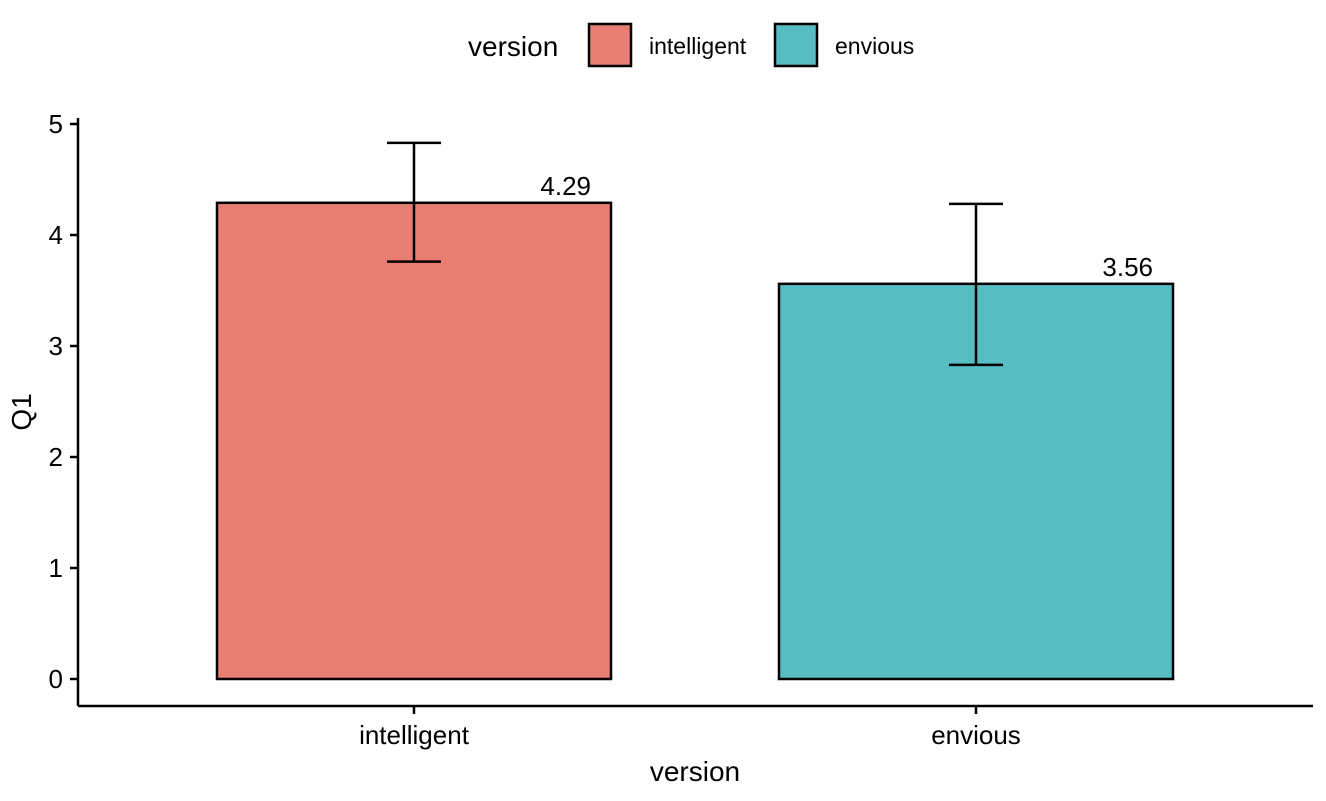  What do you see at coordinates (698, 46) in the screenshot?
I see `legend-label-intelligent: intelligent` at bounding box center [698, 46].